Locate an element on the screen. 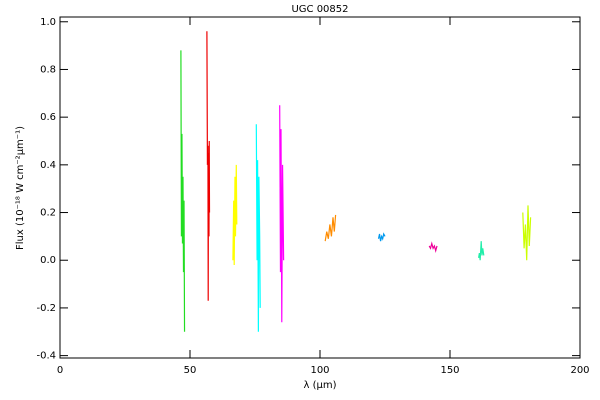  x-tick-label: 200 is located at coordinates (579, 370).